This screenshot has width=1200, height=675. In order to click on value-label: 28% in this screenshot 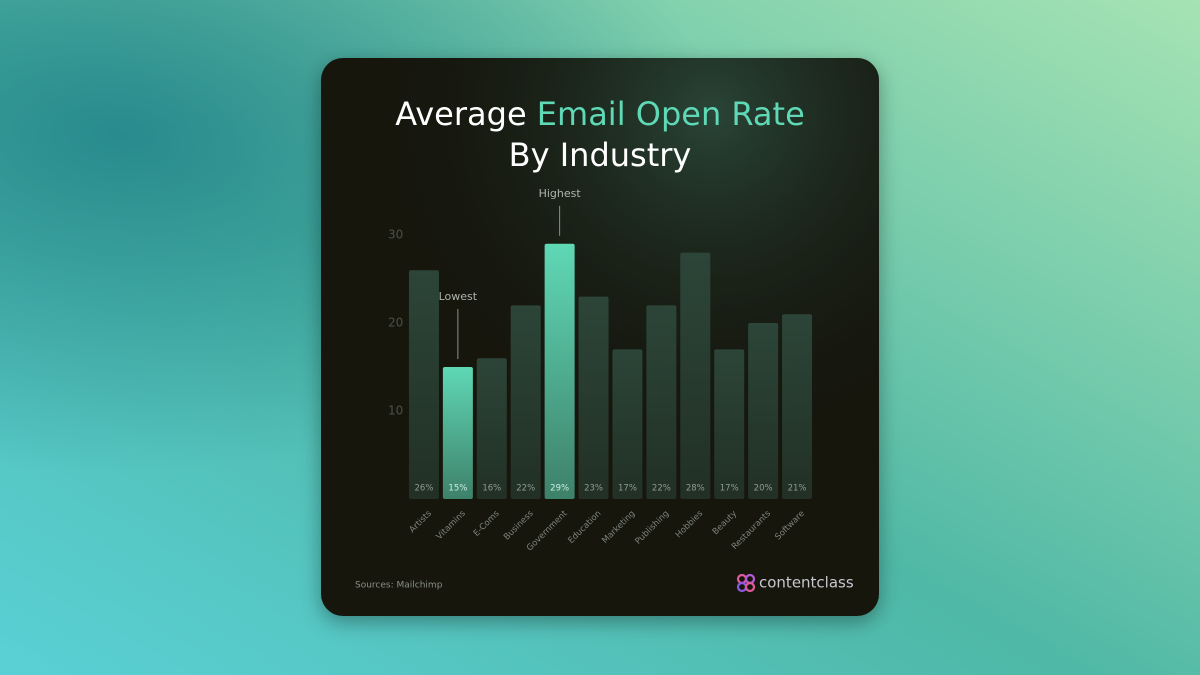, I will do `click(695, 489)`.